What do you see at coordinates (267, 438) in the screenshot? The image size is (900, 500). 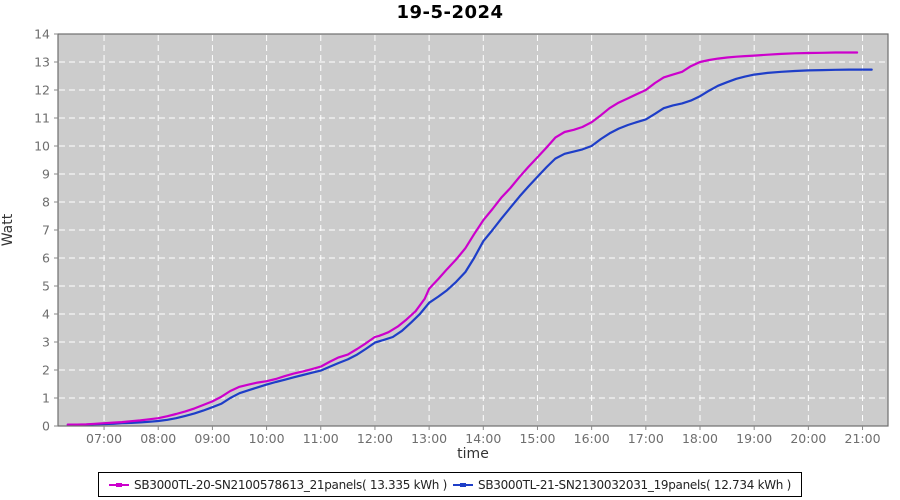 I see `x-tick-label: 10:00` at bounding box center [267, 438].